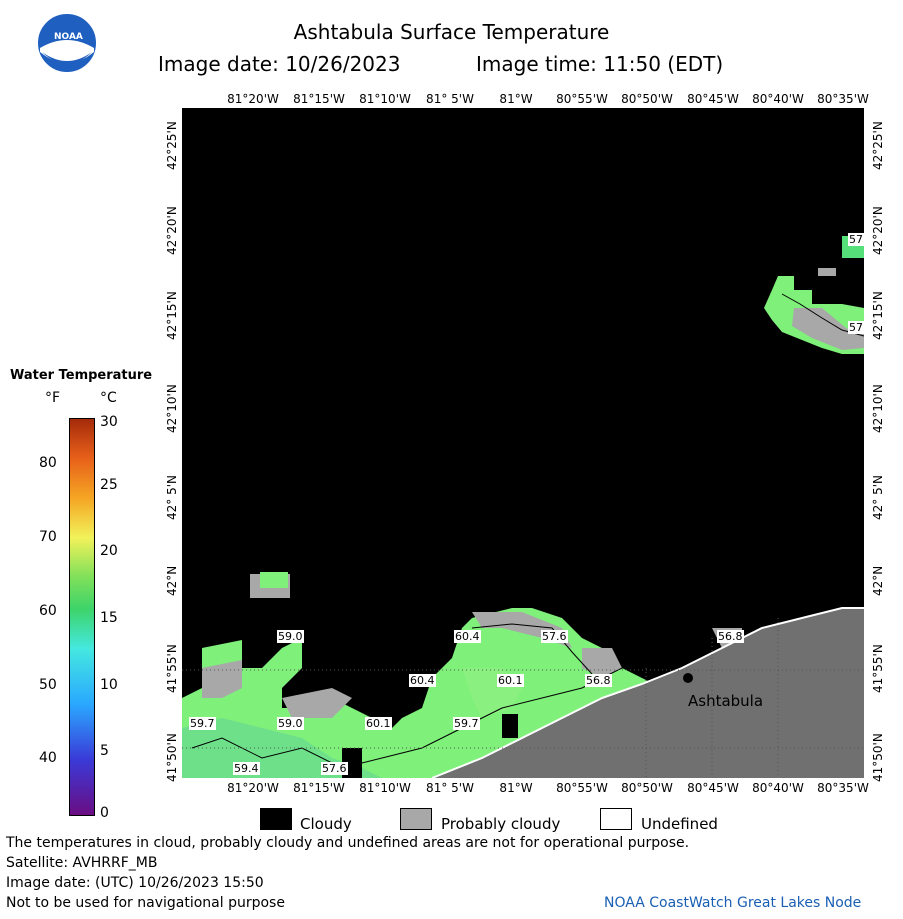 This screenshot has width=903, height=919. Describe the element at coordinates (109, 551) in the screenshot. I see `legend-c-tick: 20` at that location.